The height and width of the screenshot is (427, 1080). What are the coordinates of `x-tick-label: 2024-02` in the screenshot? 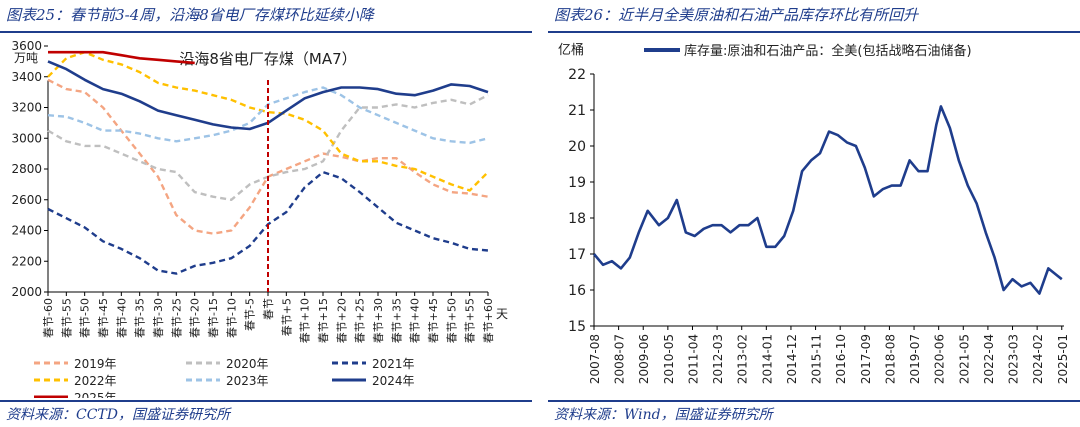 It's located at (1038, 359).